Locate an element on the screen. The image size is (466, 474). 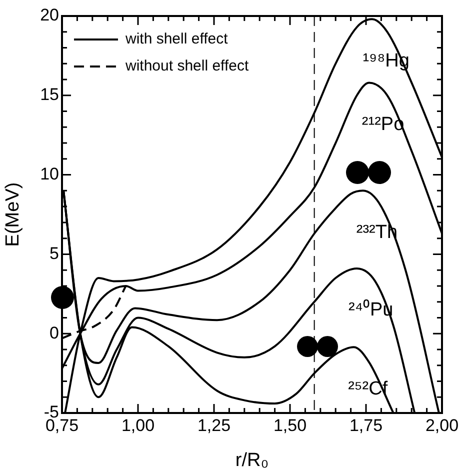
y-tick-label: 15 is located at coordinates (49, 94).